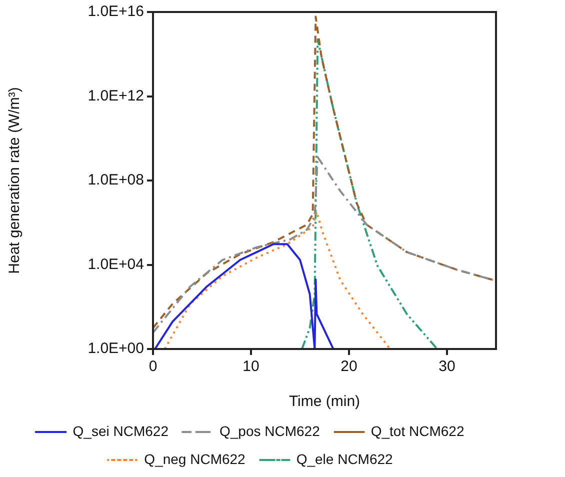  What do you see at coordinates (116, 180) in the screenshot?
I see `y-tick-label: 1.0E+08` at bounding box center [116, 180].